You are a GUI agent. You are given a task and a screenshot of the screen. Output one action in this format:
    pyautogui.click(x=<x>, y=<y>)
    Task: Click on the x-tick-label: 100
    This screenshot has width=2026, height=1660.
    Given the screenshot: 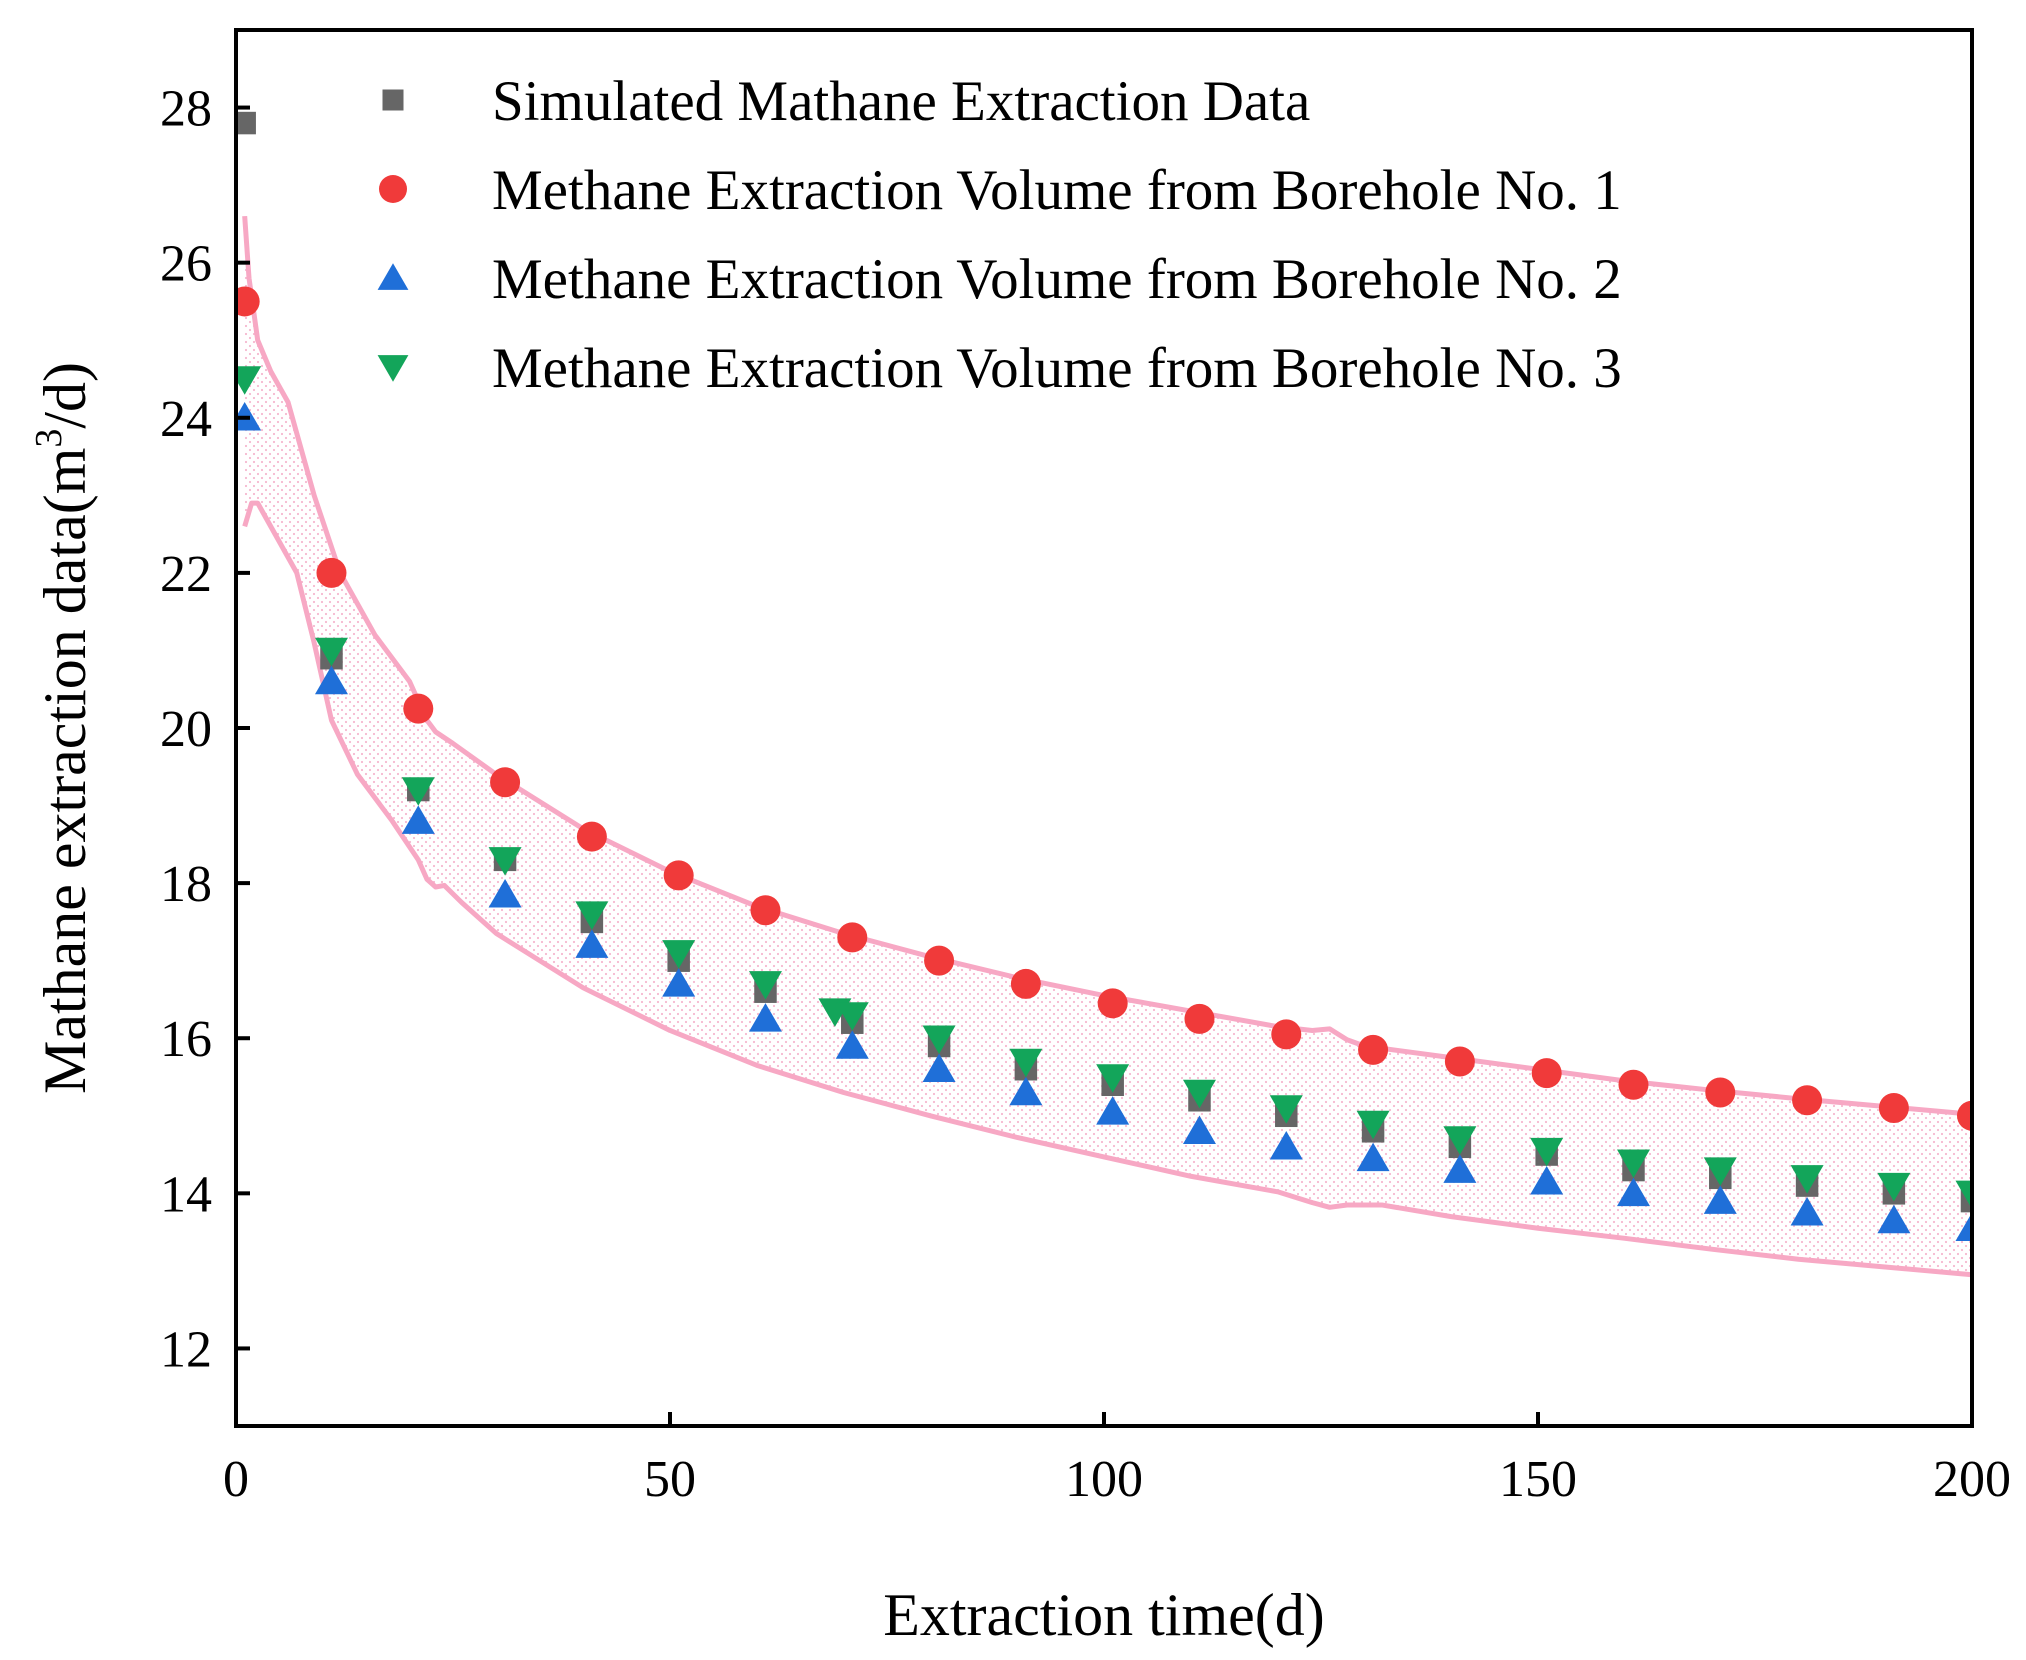 What is the action you would take?
    pyautogui.click(x=1104, y=1479)
    